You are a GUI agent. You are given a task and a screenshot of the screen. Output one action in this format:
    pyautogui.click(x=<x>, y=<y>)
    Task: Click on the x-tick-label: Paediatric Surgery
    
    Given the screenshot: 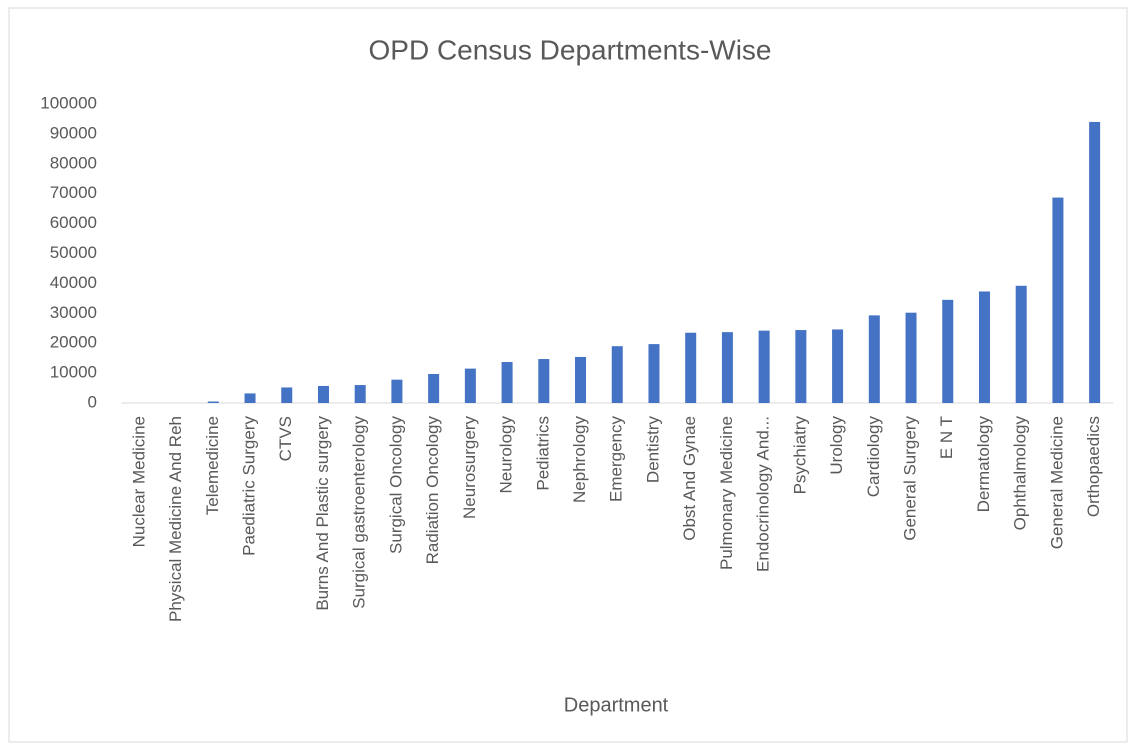 What is the action you would take?
    pyautogui.click(x=249, y=486)
    